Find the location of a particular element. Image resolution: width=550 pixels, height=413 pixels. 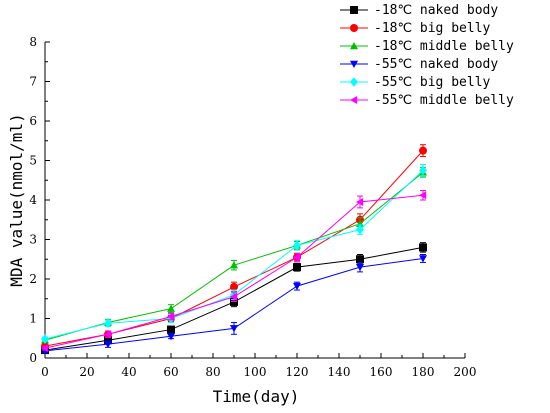

x-tick-label: 100 is located at coordinates (255, 372).